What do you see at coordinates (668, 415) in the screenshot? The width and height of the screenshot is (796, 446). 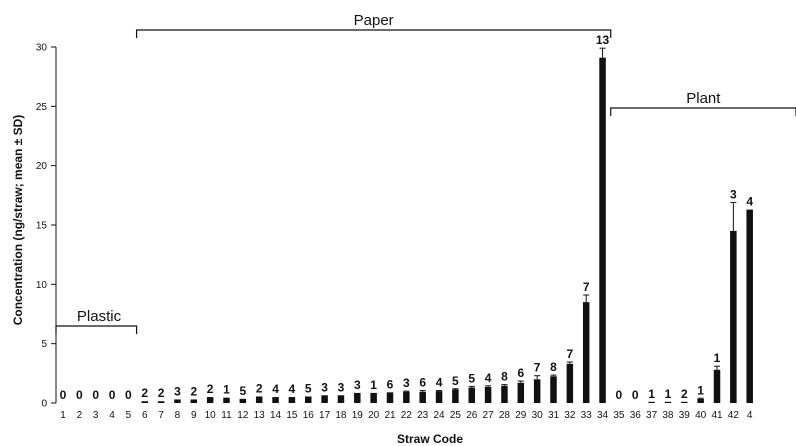 I see `x-tick-label: 38` at bounding box center [668, 415].